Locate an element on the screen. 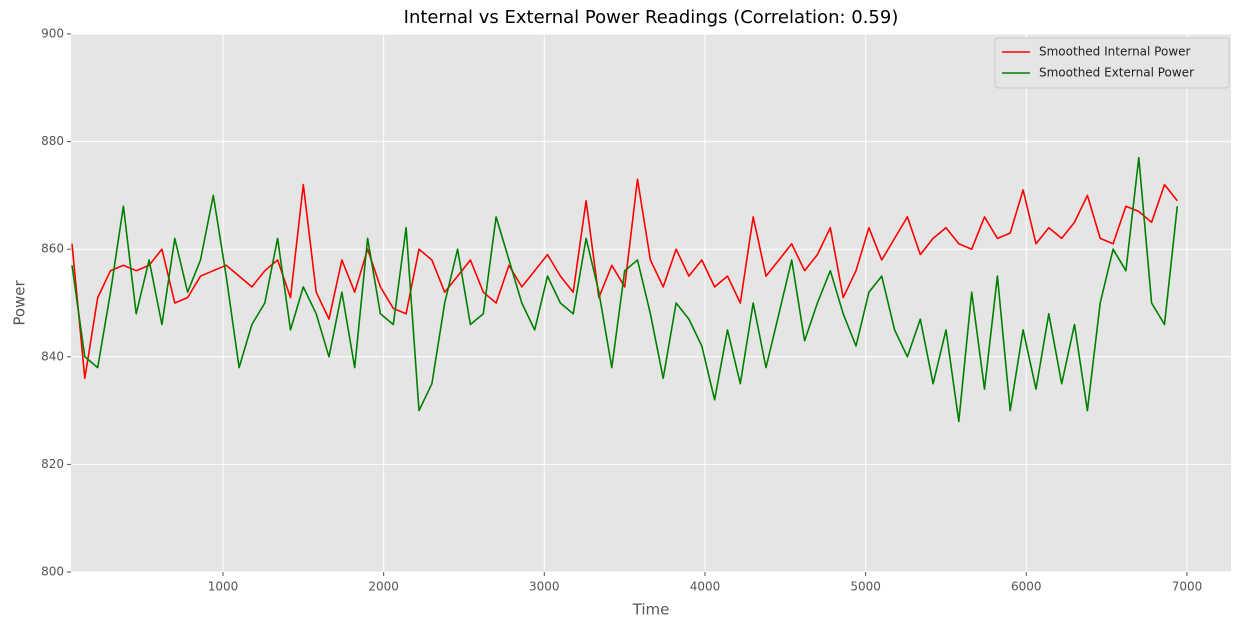 Image resolution: width=1242 pixels, height=633 pixels. y-tick-label: 800 is located at coordinates (52, 572).